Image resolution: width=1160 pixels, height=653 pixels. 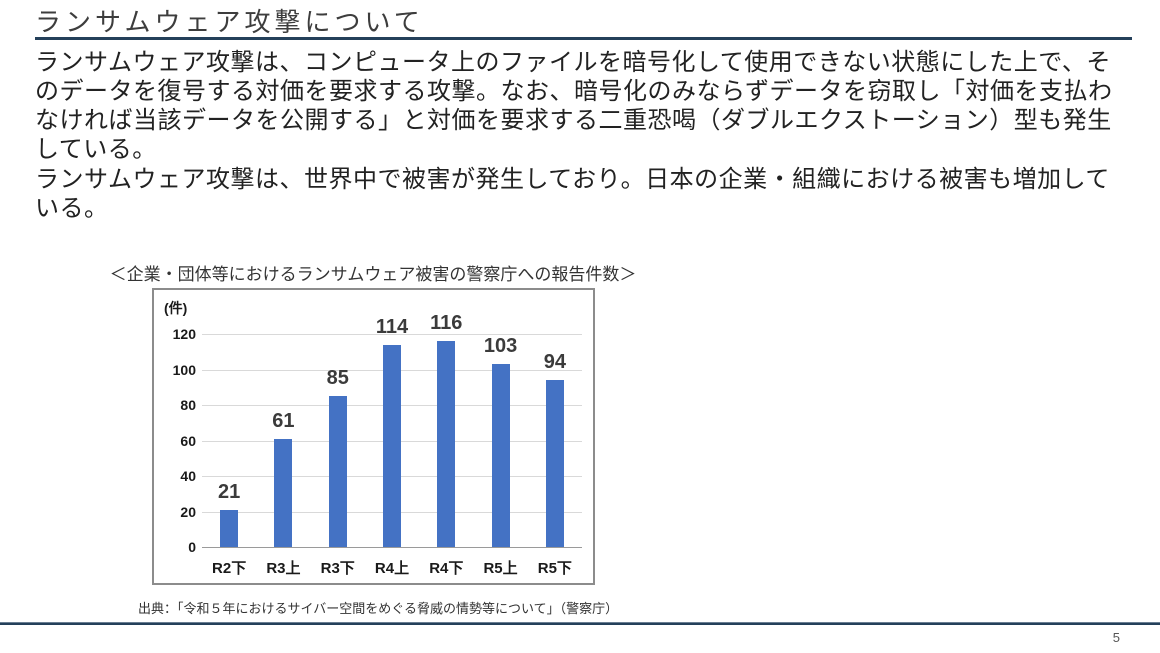 I want to click on x-axis-line, so click(x=392, y=547).